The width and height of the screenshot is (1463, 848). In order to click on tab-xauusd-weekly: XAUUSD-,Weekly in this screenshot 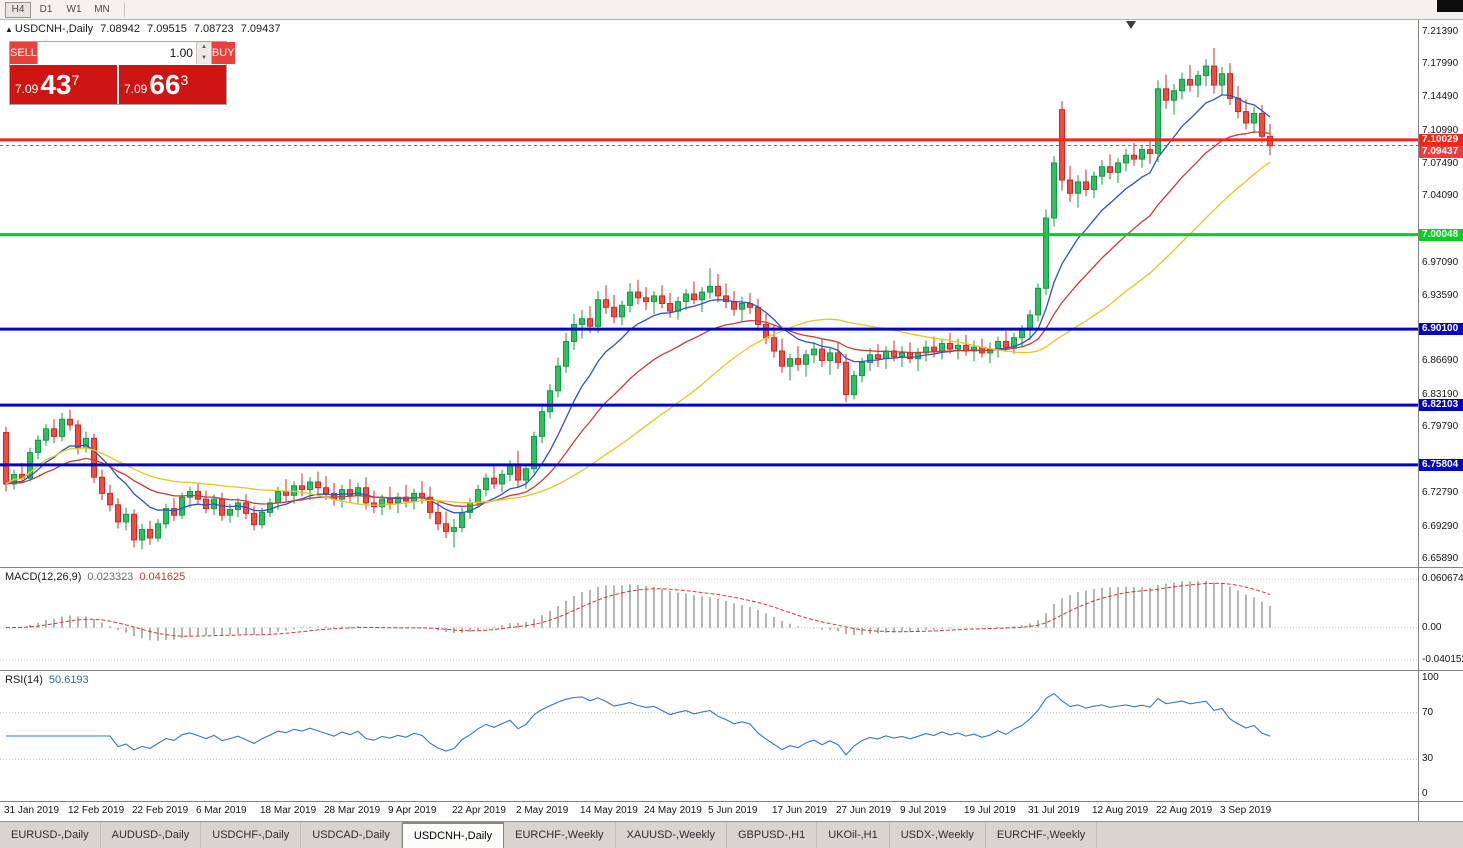, I will do `click(671, 835)`.